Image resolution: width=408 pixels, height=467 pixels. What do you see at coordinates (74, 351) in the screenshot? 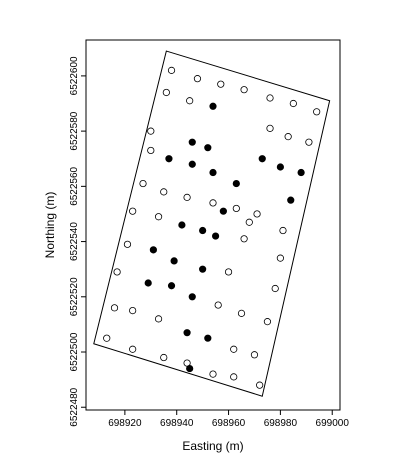
I see `y-tick-label: 6522500` at bounding box center [74, 351].